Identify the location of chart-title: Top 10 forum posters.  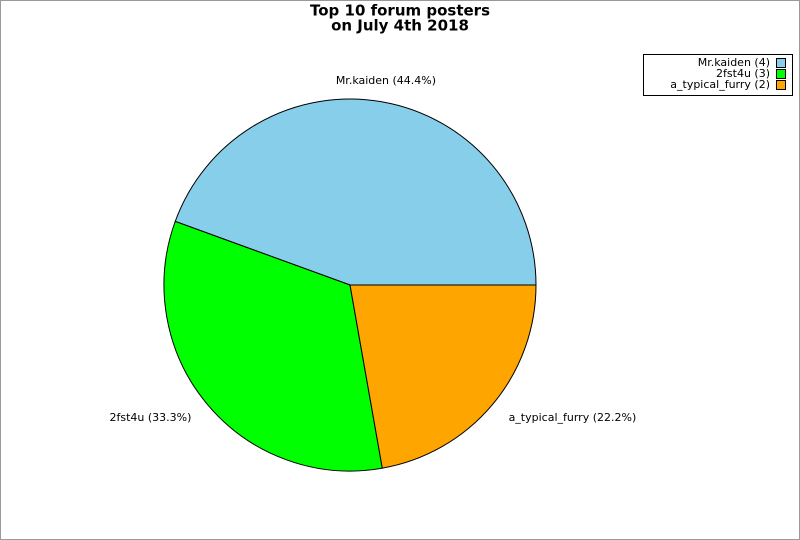
(400, 11).